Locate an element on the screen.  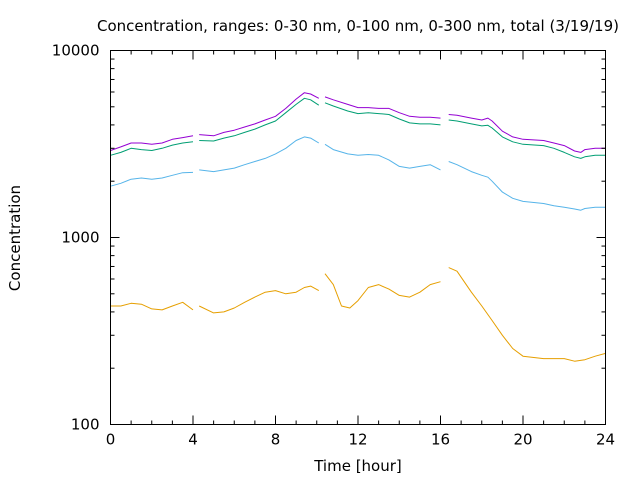
y-tick-label: 100 is located at coordinates (85, 425).